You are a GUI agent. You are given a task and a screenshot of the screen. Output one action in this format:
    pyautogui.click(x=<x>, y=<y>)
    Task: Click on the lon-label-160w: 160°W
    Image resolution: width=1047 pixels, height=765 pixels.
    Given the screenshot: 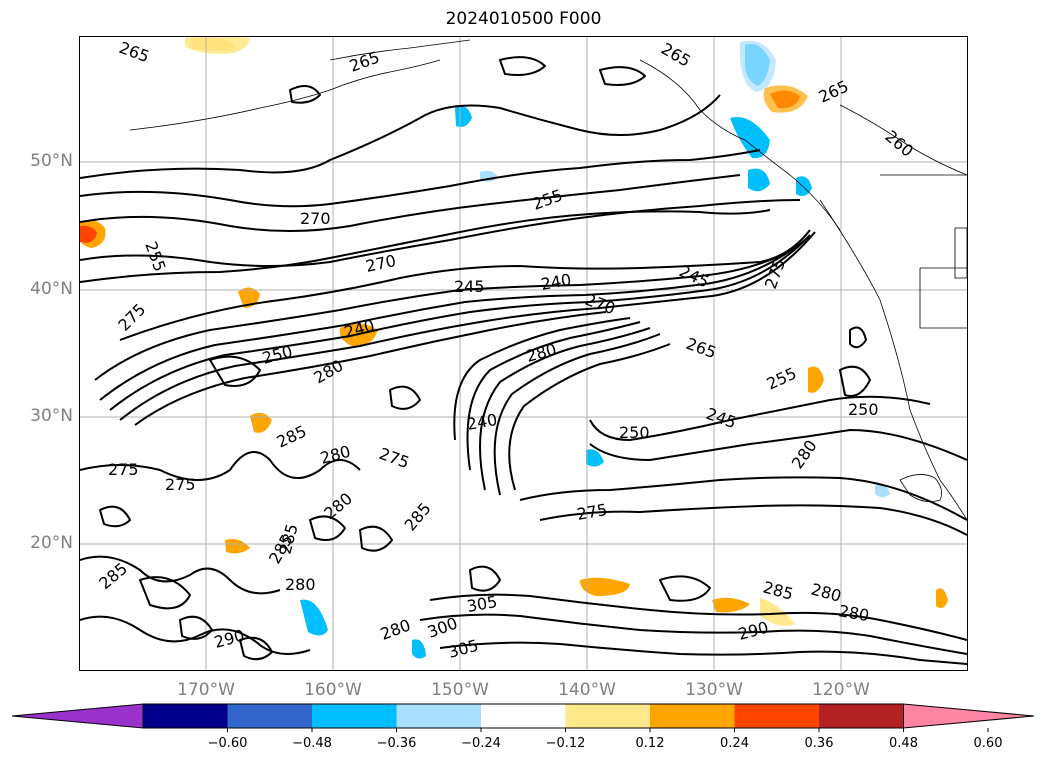 What is the action you would take?
    pyautogui.click(x=333, y=690)
    